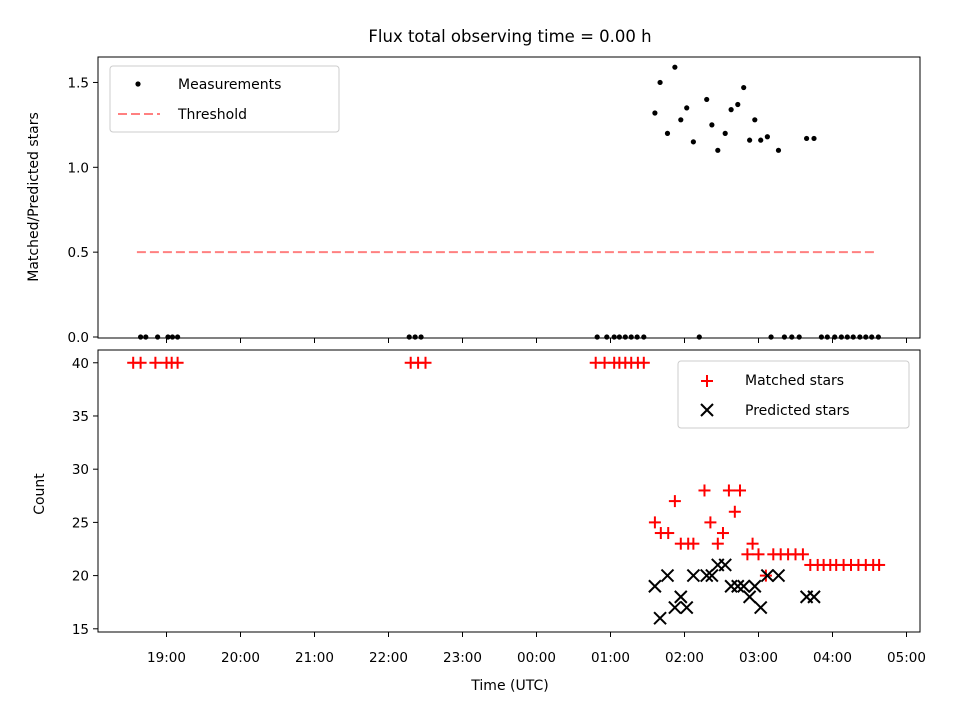 Image resolution: width=960 pixels, height=720 pixels. I want to click on bottom-y-tick-label: 35, so click(80, 417).